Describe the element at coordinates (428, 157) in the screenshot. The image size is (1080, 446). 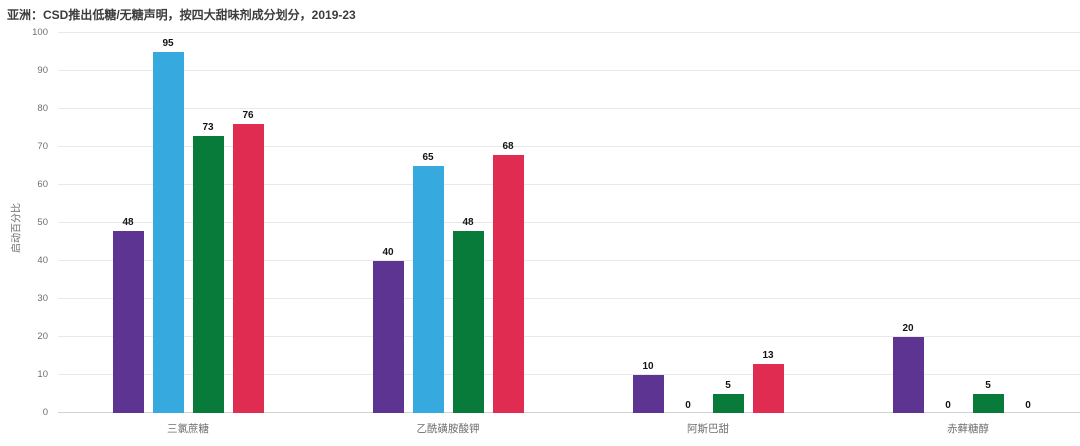
I see `bar-value-label: 65` at that location.